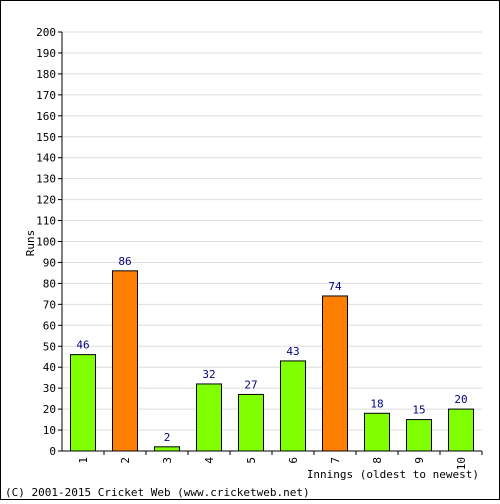  I want to click on y-axis-label: Runs, so click(30, 243).